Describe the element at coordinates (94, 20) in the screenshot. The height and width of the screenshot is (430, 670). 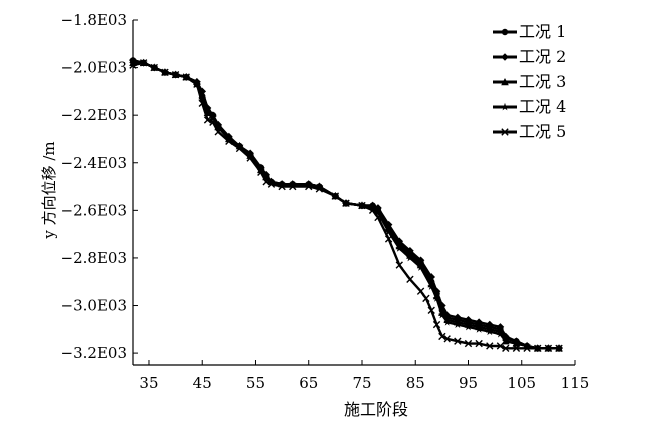
I see `y-tick-label: −1.8E03` at that location.